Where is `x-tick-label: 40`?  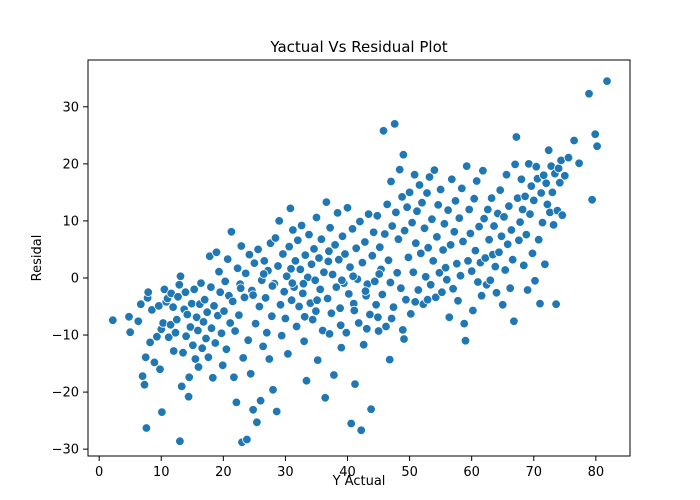
x-tick-label: 40 is located at coordinates (347, 472).